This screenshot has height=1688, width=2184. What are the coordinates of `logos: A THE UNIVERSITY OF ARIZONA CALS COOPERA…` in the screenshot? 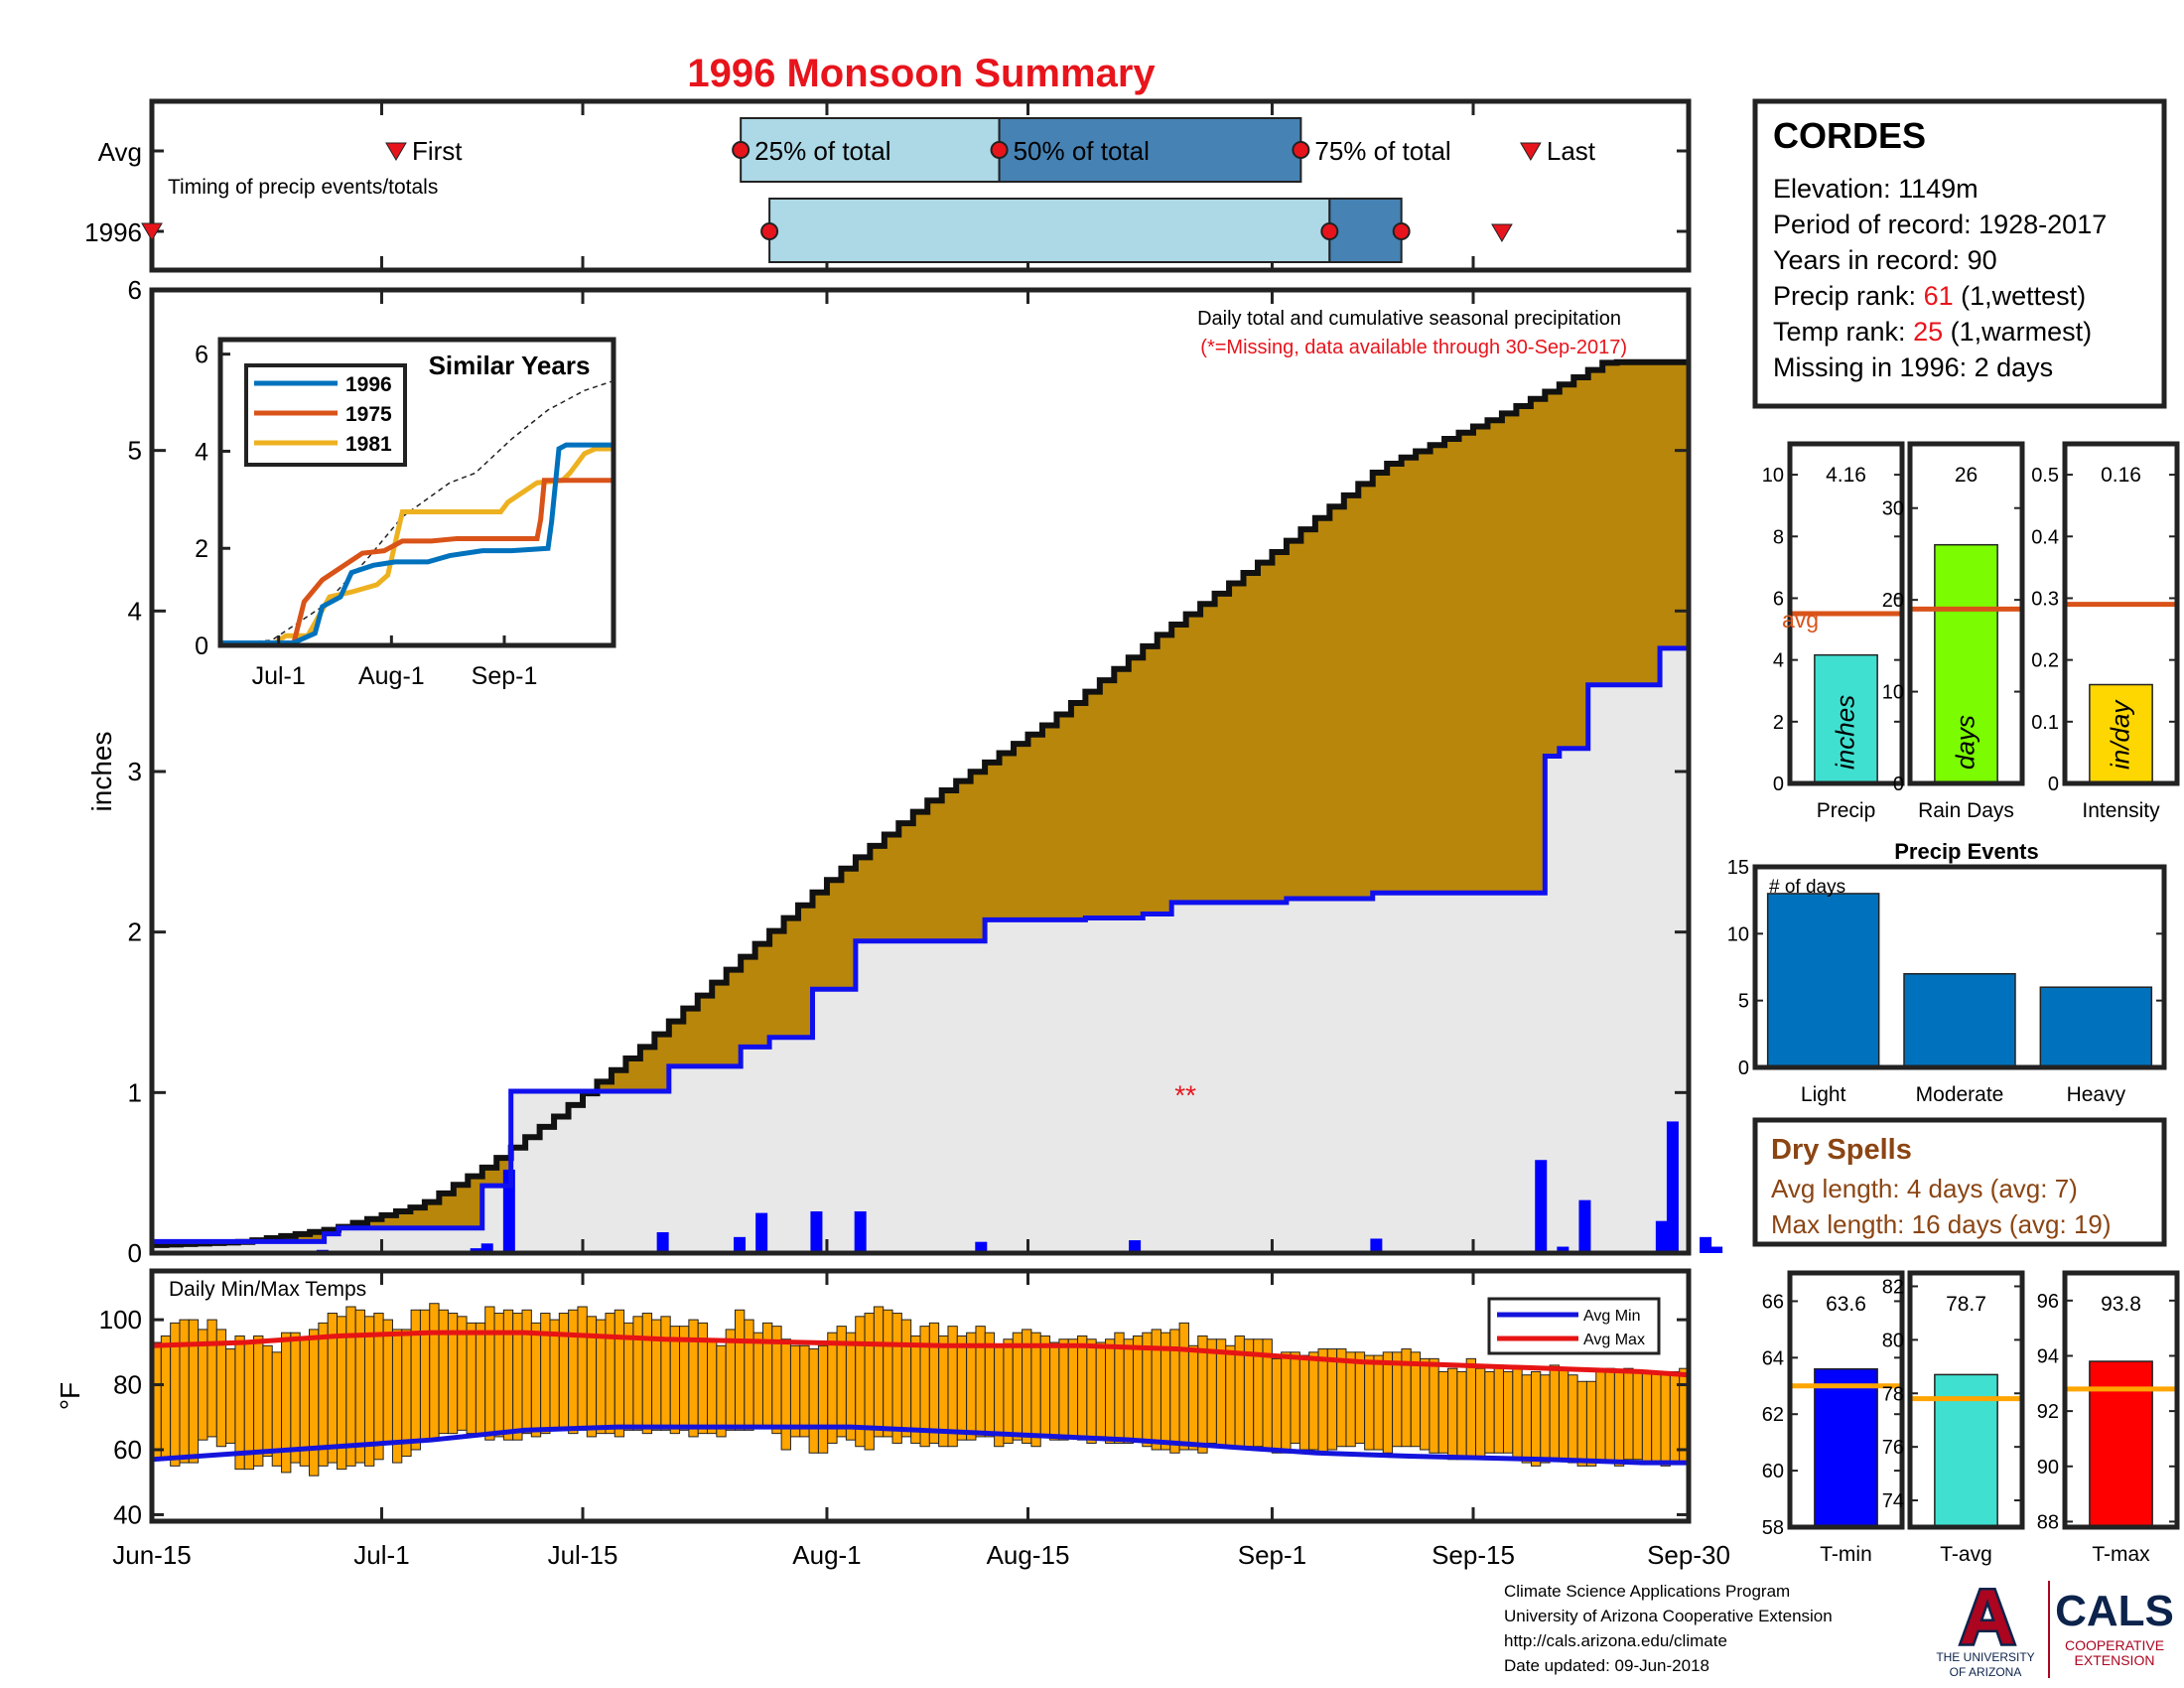 It's located at (2055, 1625).